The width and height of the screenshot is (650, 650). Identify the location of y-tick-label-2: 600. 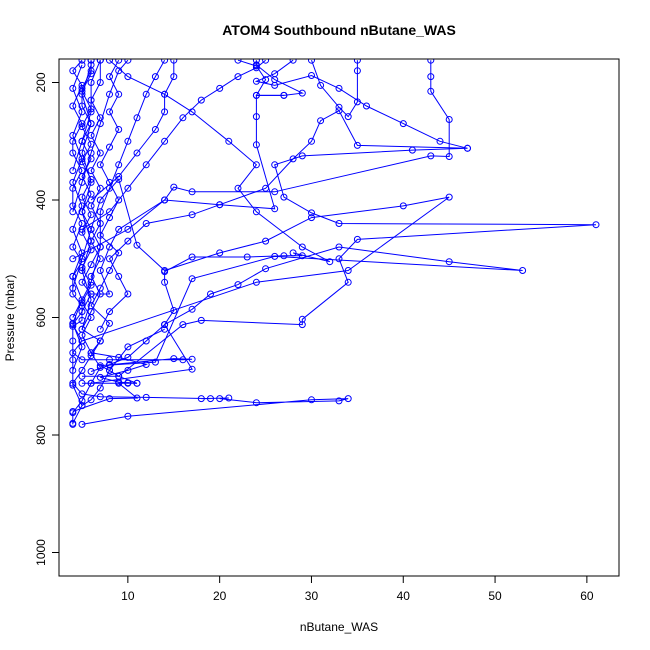
(41, 317).